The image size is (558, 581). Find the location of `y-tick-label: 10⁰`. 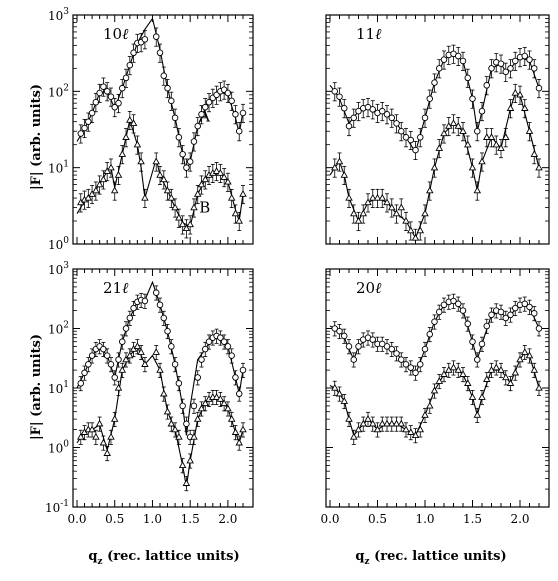

y-tick-label: 10⁰ is located at coordinates (58, 448).